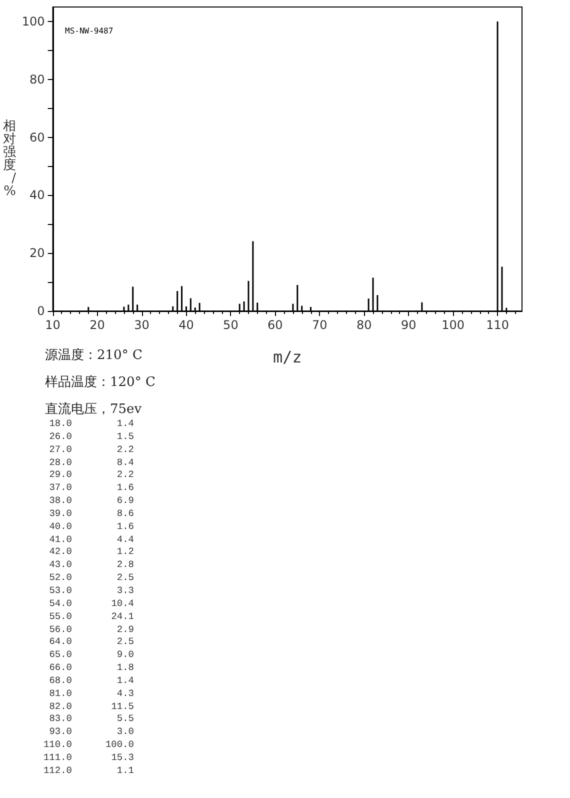  I want to click on x-tick-label: 100, so click(453, 325).